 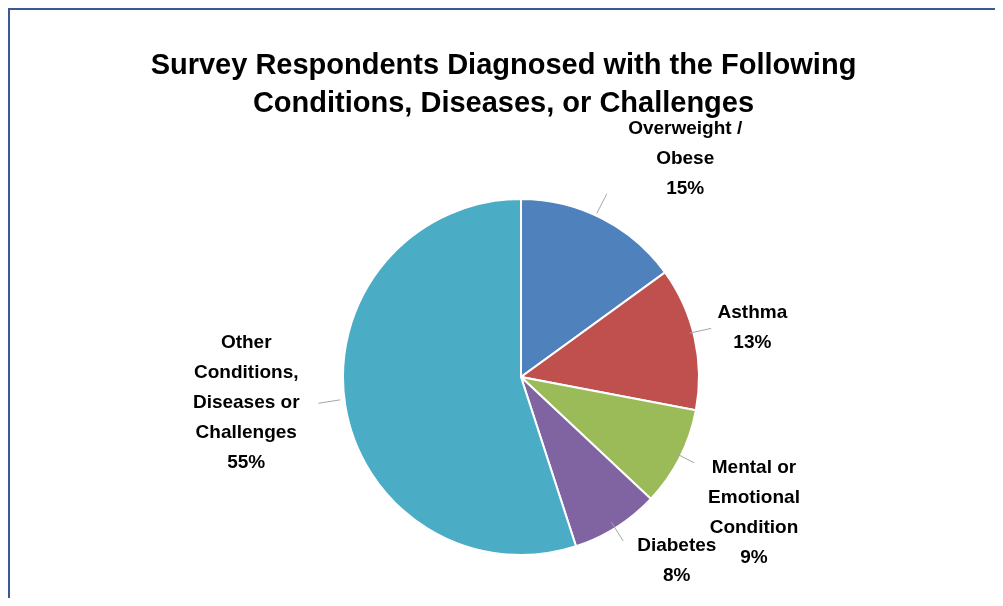 What do you see at coordinates (754, 556) in the screenshot?
I see `data-label: 9%` at bounding box center [754, 556].